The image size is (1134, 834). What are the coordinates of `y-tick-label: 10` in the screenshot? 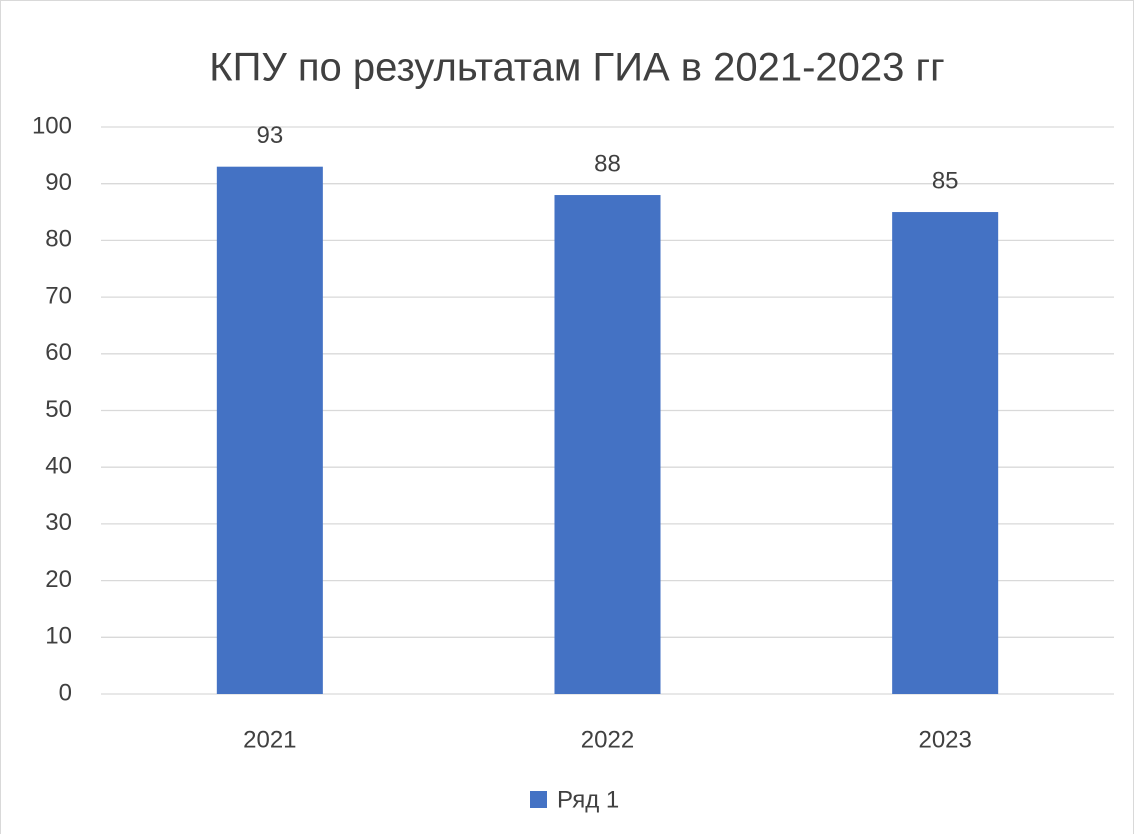 It's located at (58, 636).